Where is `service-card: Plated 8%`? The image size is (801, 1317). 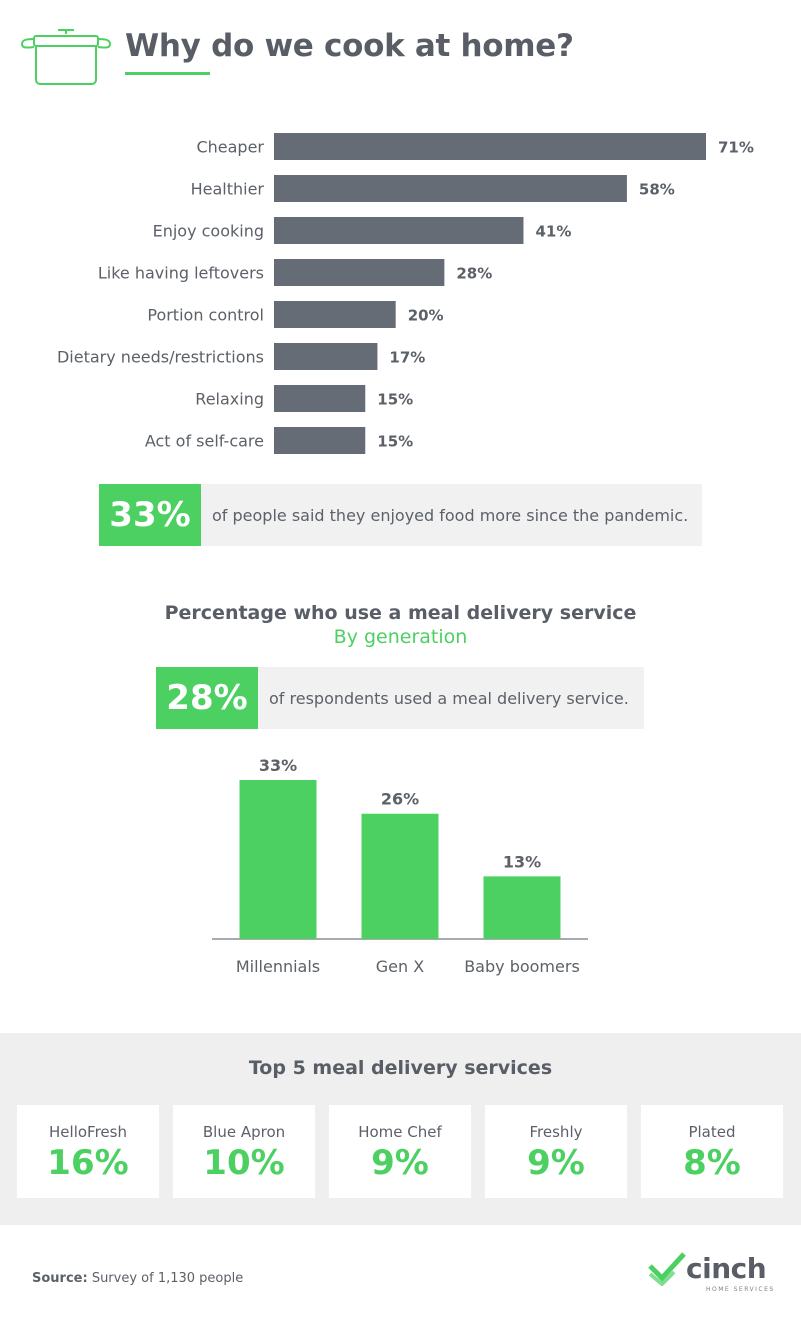
service-card: Plated 8% is located at coordinates (712, 1151).